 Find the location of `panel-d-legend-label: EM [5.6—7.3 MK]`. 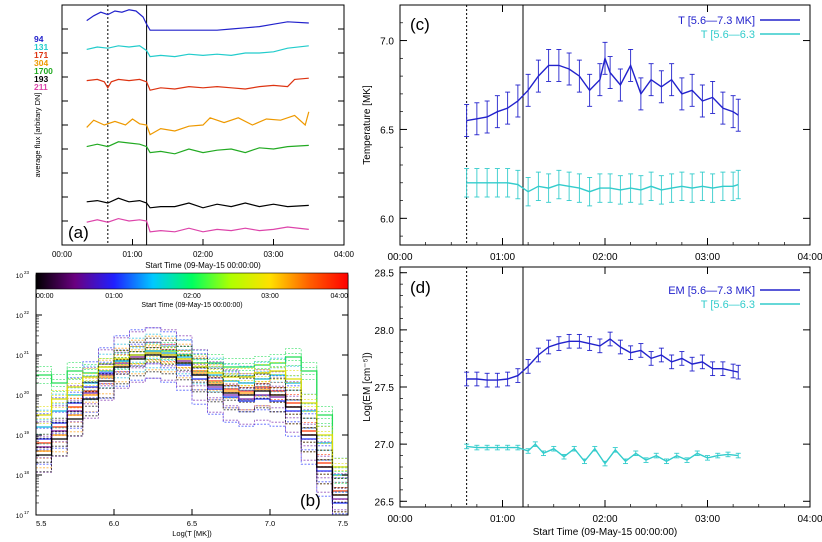

panel-d-legend-label: EM [5.6—7.3 MK] is located at coordinates (711, 291).